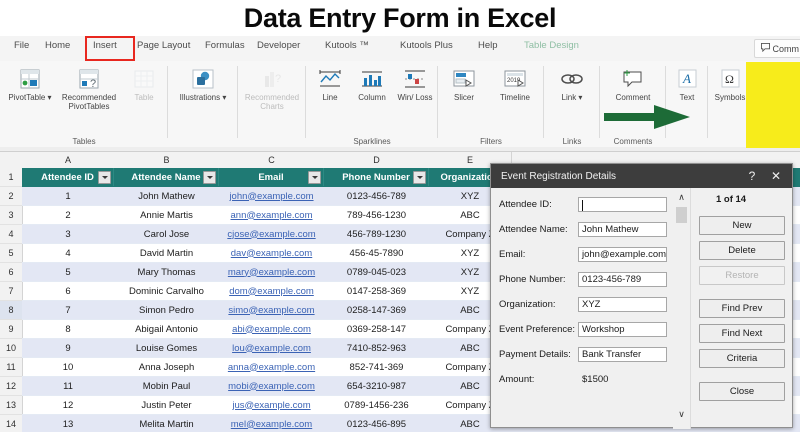  Describe the element at coordinates (271, 215) in the screenshot. I see `table-cell-email: ann@example.com` at that location.